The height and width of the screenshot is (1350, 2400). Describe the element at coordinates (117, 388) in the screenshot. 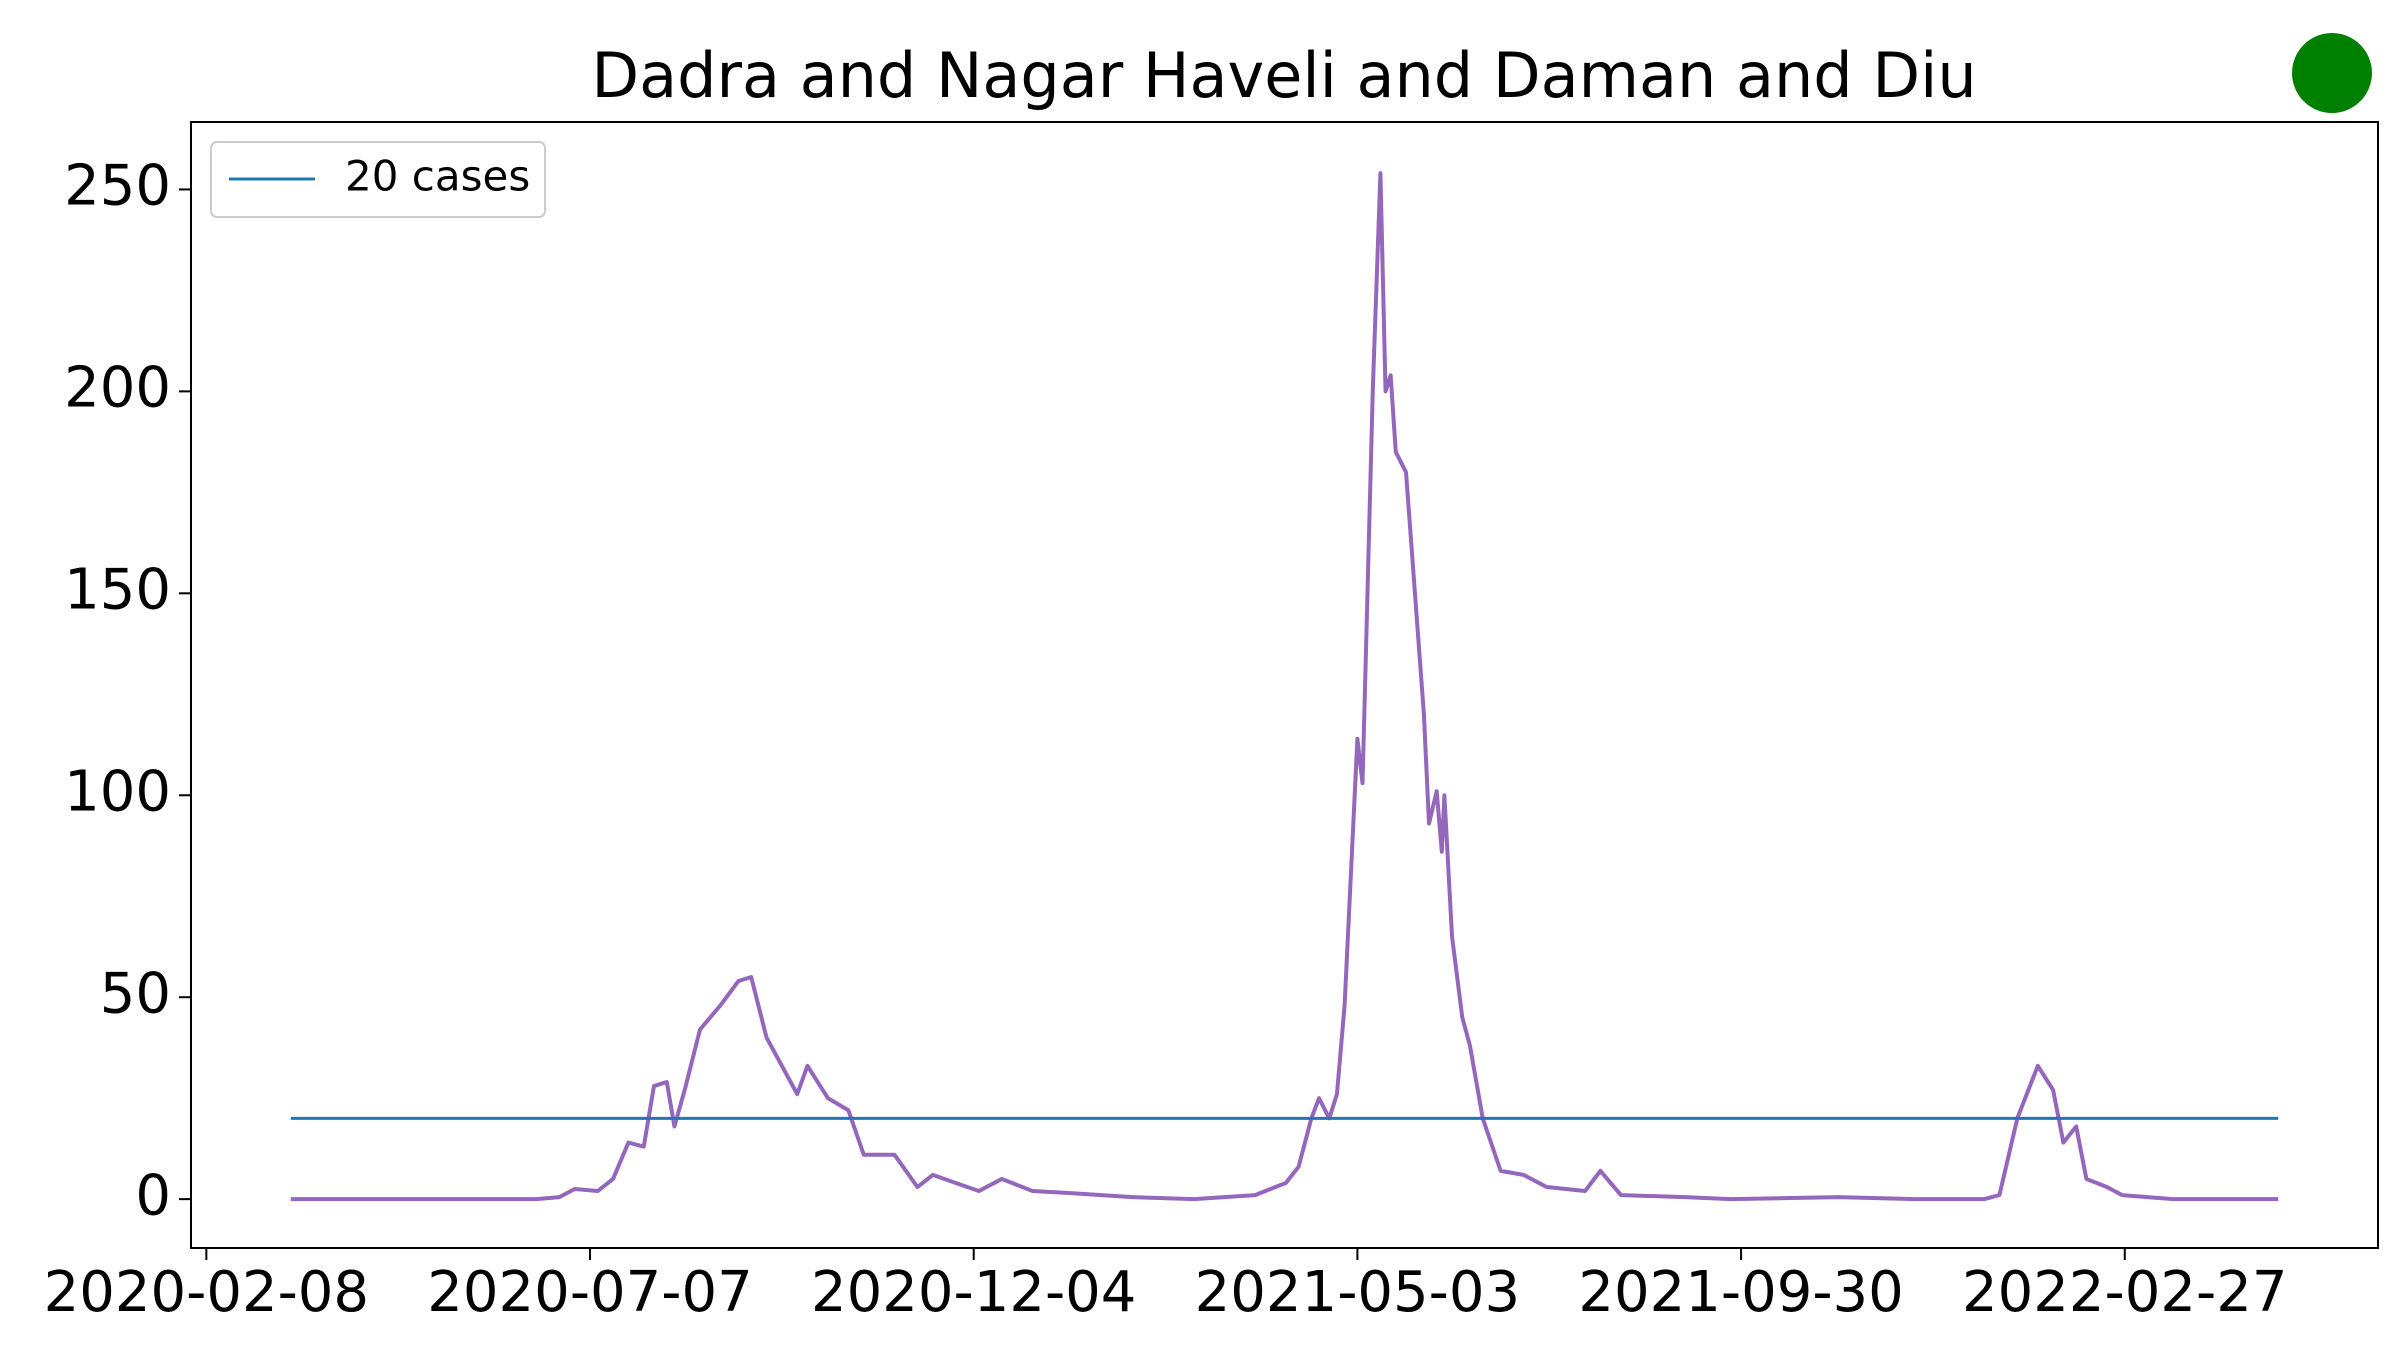

I see `y-tick-label: 200` at that location.